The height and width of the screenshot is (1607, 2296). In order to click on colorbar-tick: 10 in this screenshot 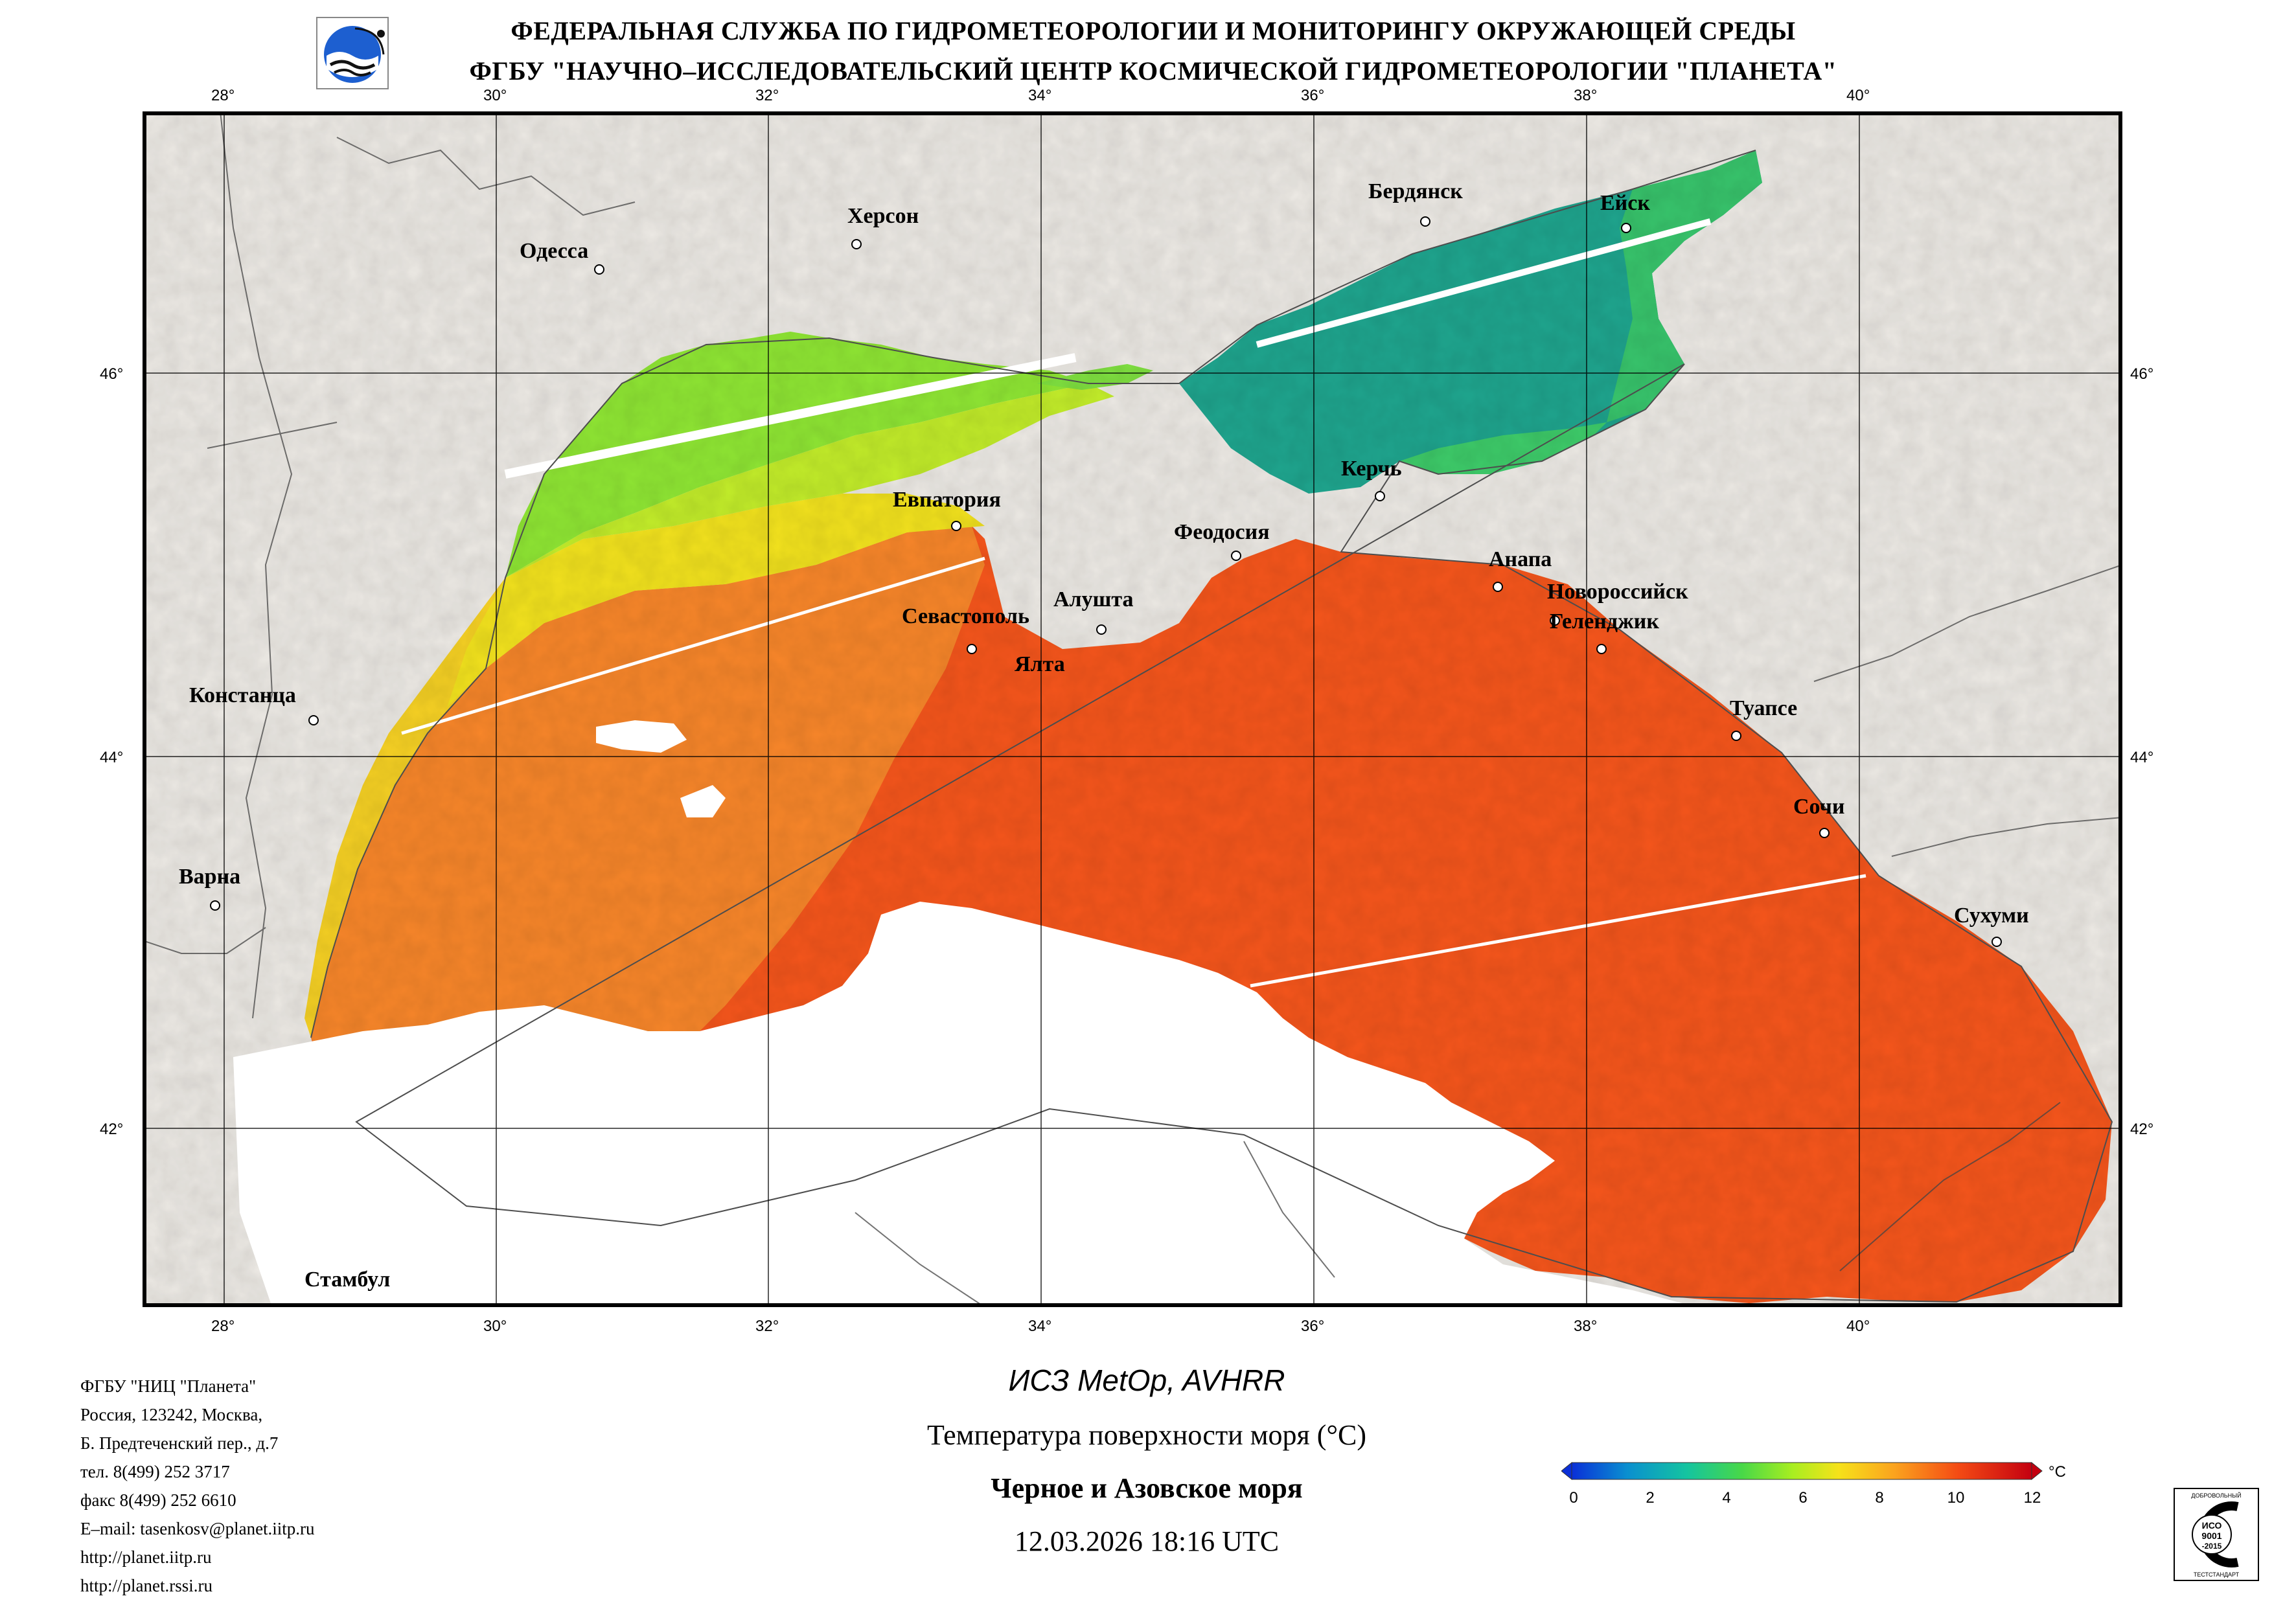, I will do `click(1956, 1498)`.